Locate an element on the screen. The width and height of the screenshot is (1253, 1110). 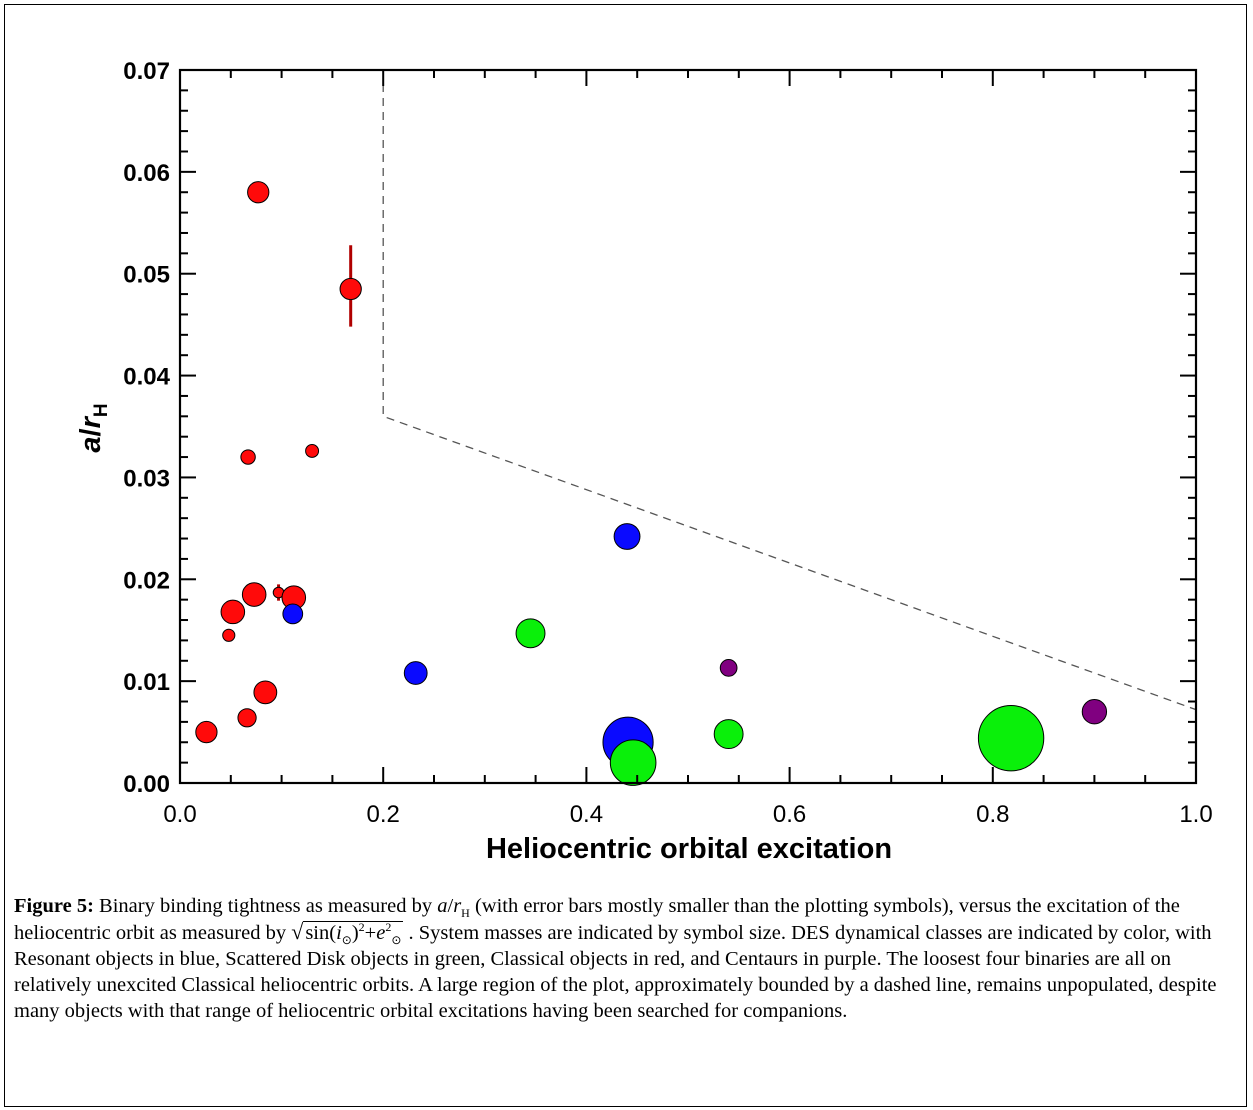
formula-i: i is located at coordinates (339, 933).